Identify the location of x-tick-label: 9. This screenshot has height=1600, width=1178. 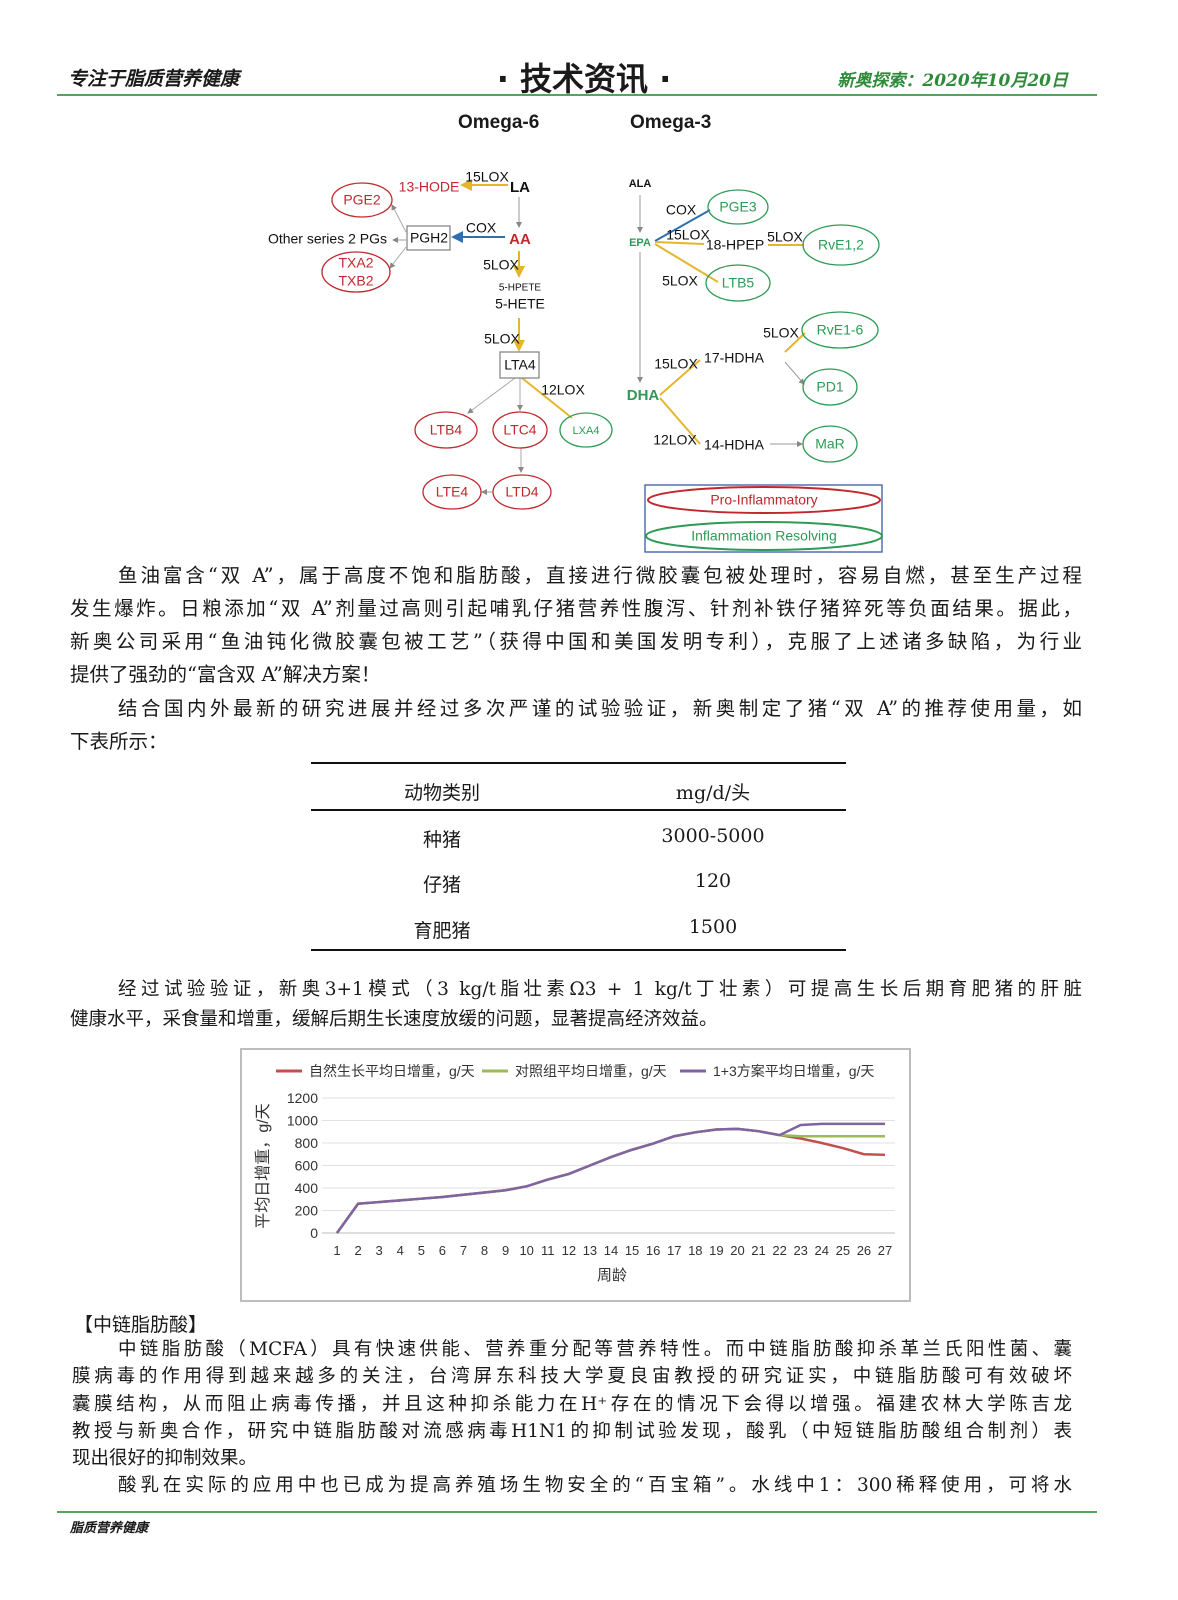
(505, 1250).